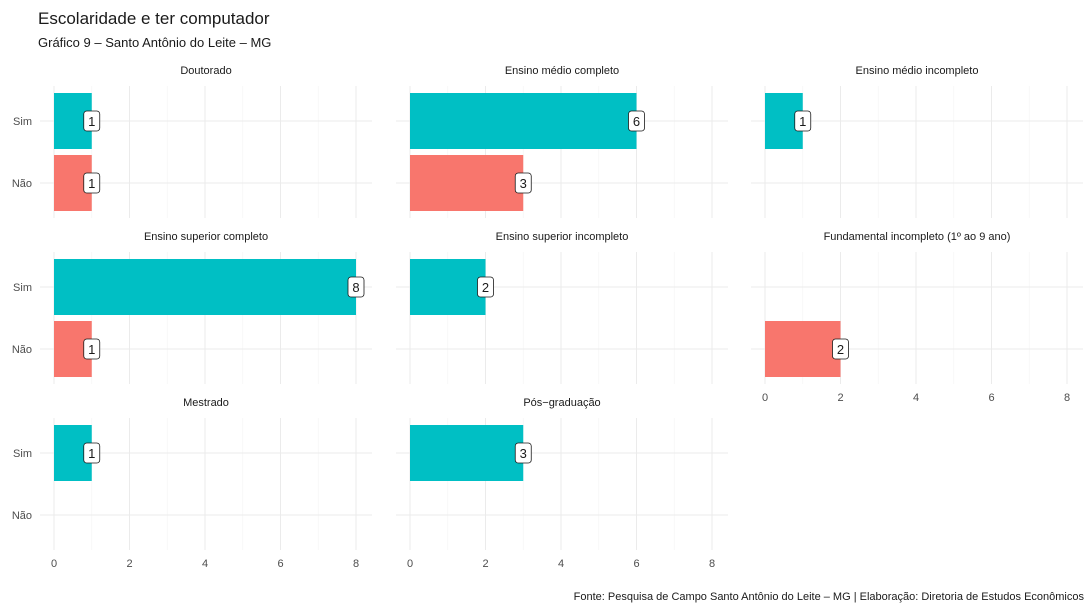 The width and height of the screenshot is (1086, 610). I want to click on chart-title: Escolaridade e ter computador, so click(154, 18).